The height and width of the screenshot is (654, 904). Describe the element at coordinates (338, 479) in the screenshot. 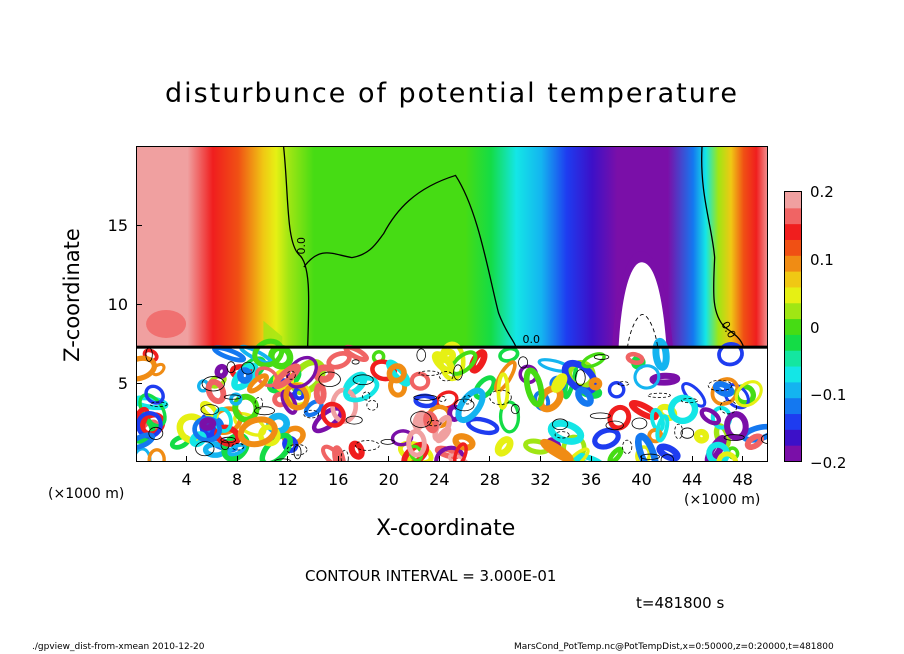

I see `x-tick-label: 16` at that location.